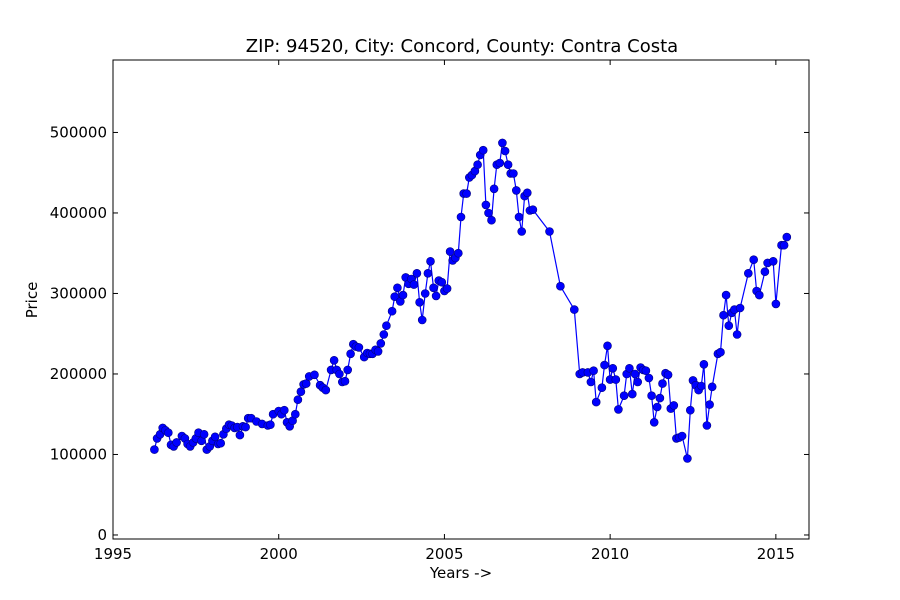 The image size is (900, 600). What do you see at coordinates (113, 554) in the screenshot?
I see `x-tick-label: 1995` at bounding box center [113, 554].